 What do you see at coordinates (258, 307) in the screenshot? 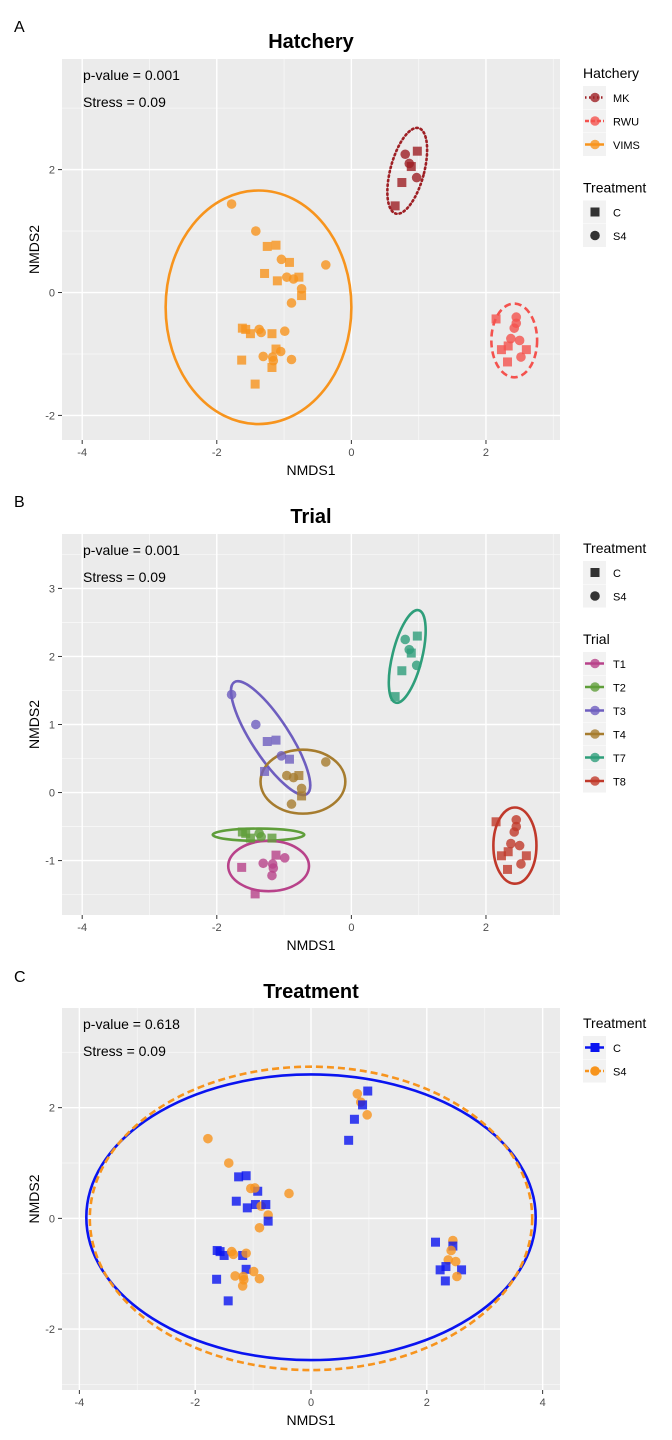
I see `ellipse-vims` at bounding box center [258, 307].